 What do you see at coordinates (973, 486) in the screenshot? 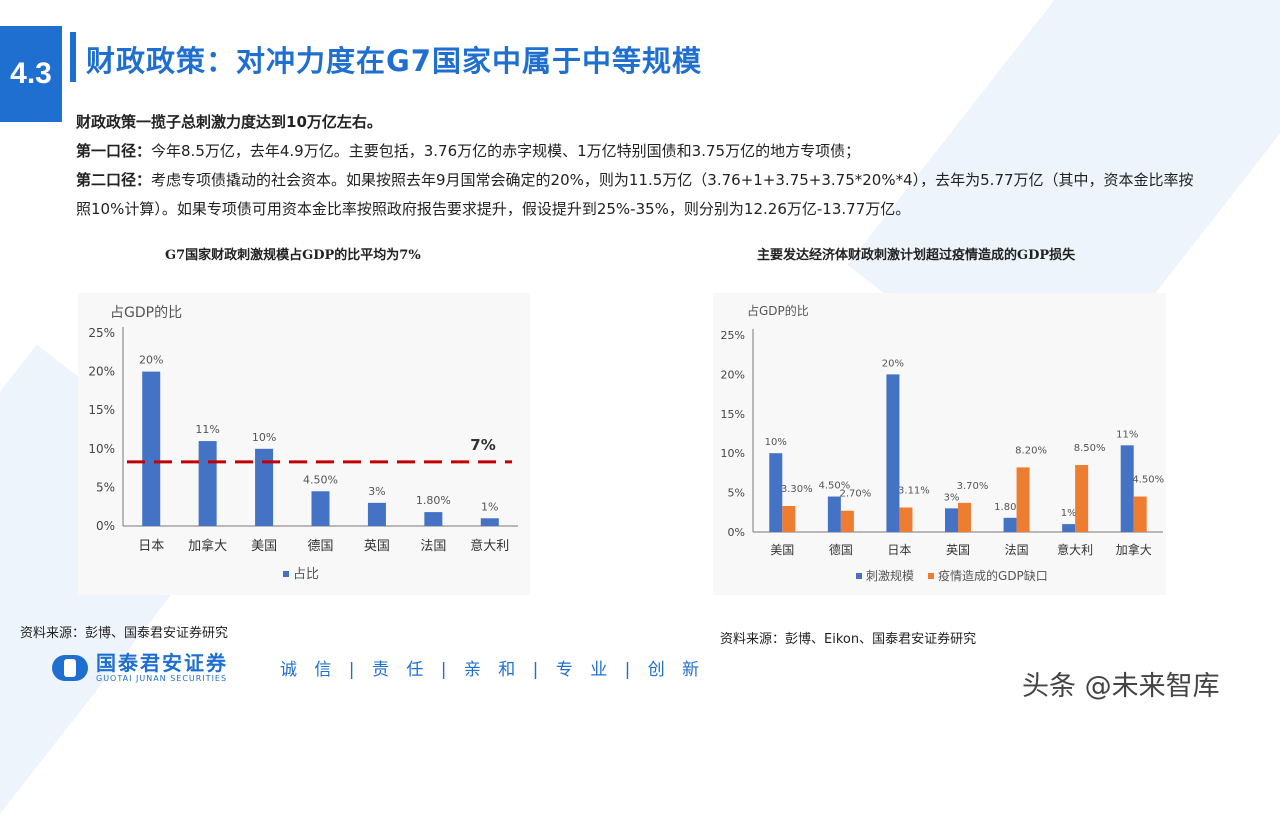
I see `data-label: 3.70%` at bounding box center [973, 486].